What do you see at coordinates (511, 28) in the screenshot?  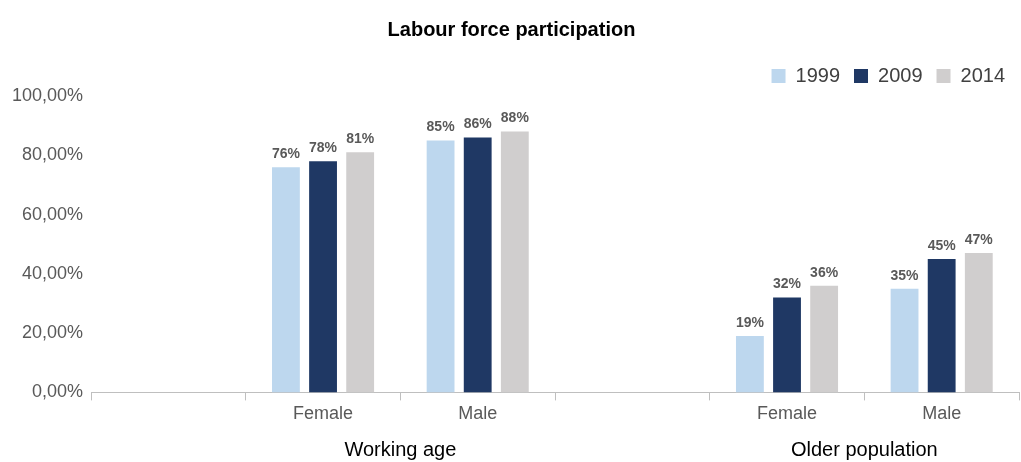 I see `chart-title: Labour force participation` at bounding box center [511, 28].